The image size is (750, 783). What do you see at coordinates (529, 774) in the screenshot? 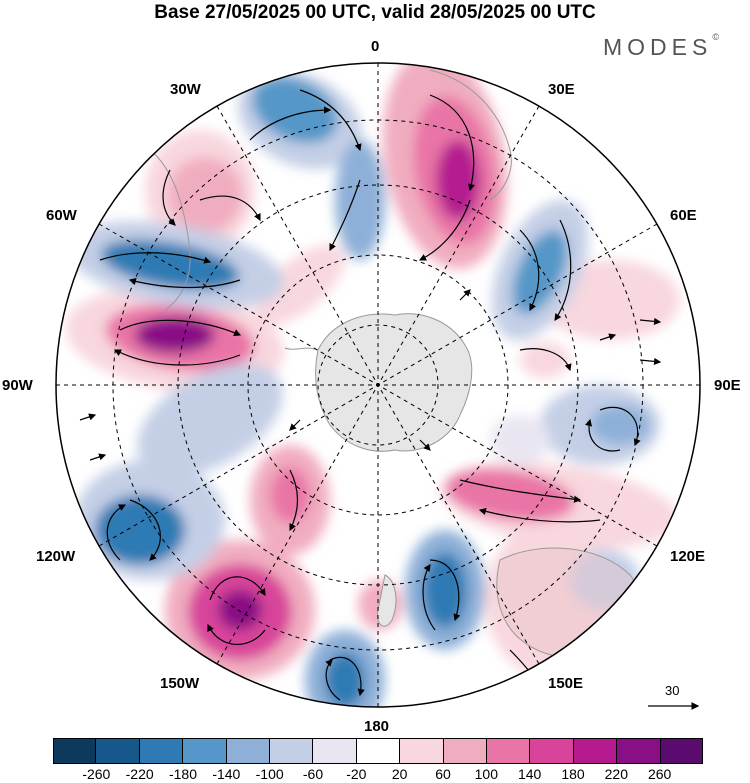
I see `colorbar-tick-label: 140` at bounding box center [529, 774].